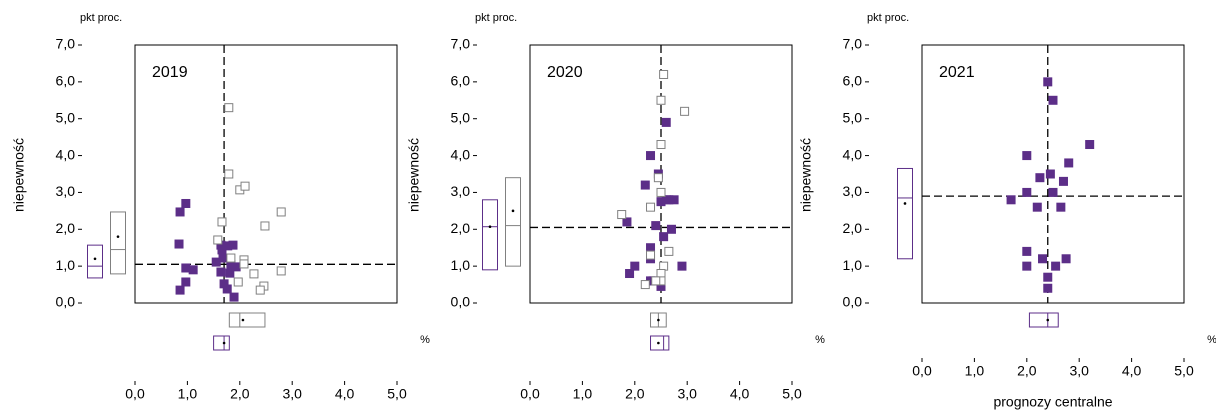  What do you see at coordinates (170, 72) in the screenshot?
I see `panel-label: 2019` at bounding box center [170, 72].